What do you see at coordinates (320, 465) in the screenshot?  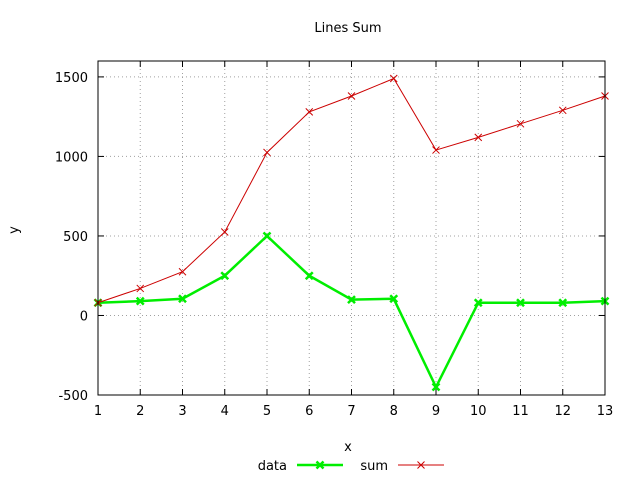 I see `legend-marker-data` at bounding box center [320, 465].